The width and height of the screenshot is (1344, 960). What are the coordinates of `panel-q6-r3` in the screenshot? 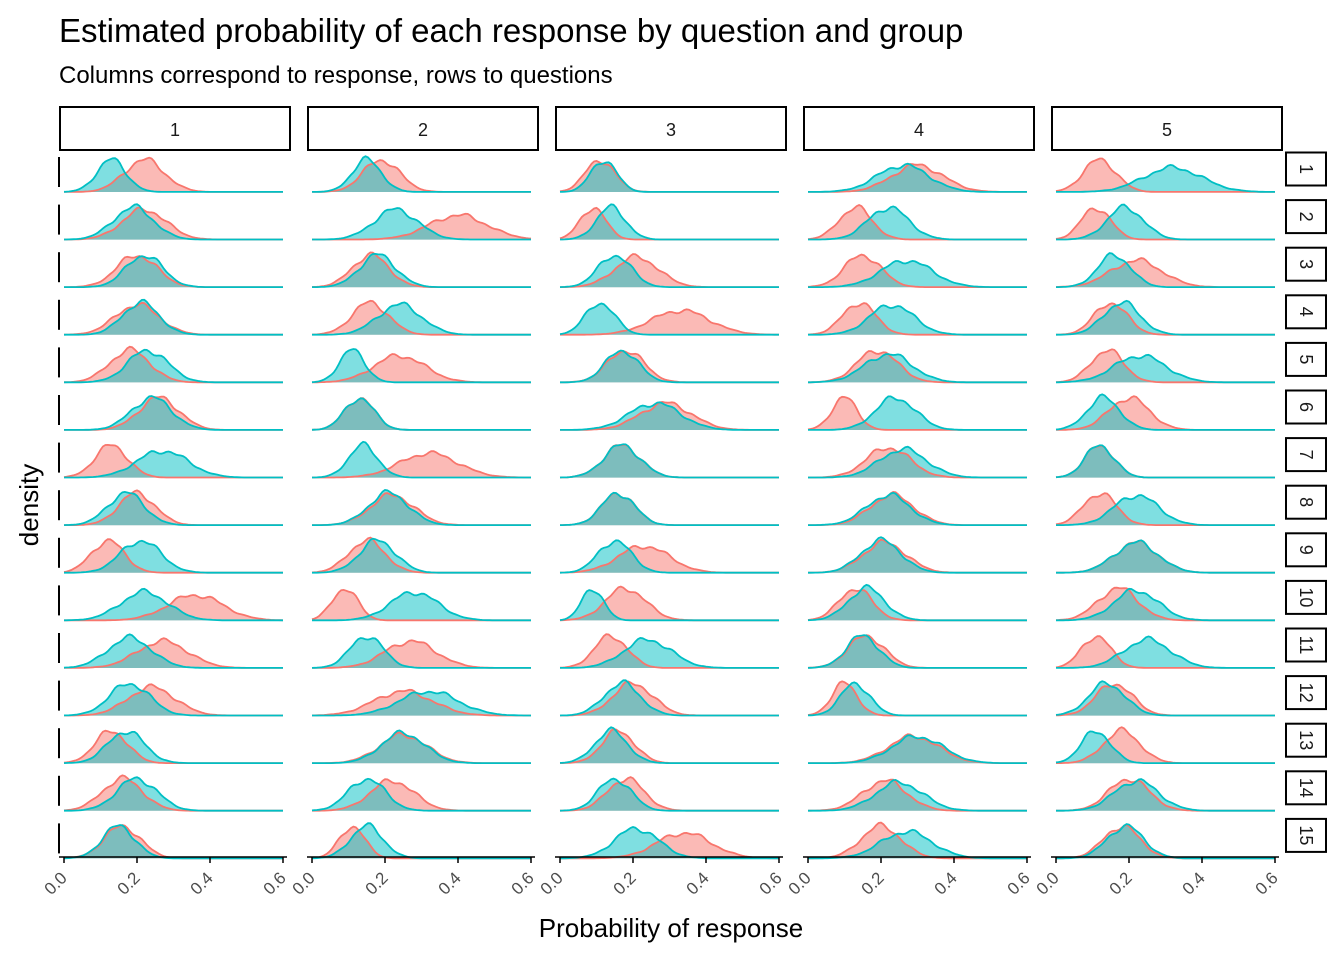 It's located at (669, 415).